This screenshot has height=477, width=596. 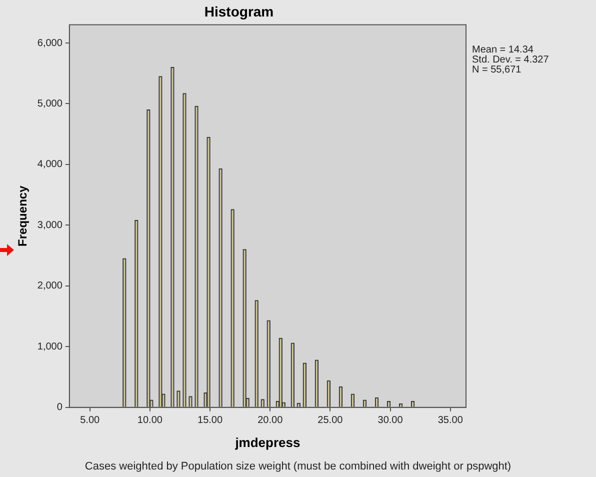 What do you see at coordinates (497, 70) in the screenshot?
I see `text: N = 55,671` at bounding box center [497, 70].